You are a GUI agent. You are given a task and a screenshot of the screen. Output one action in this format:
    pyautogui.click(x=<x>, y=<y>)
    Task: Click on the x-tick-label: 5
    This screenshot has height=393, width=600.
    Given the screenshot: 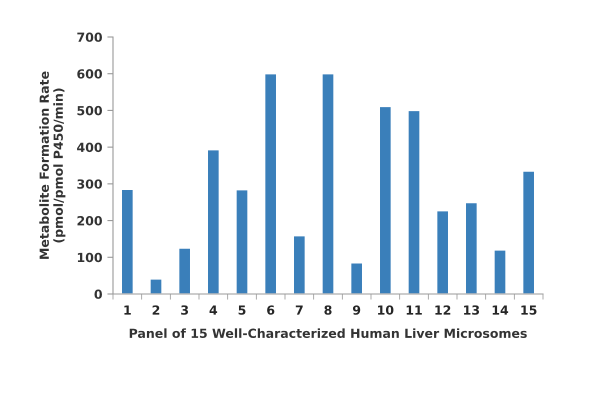 What is the action you would take?
    pyautogui.click(x=242, y=310)
    